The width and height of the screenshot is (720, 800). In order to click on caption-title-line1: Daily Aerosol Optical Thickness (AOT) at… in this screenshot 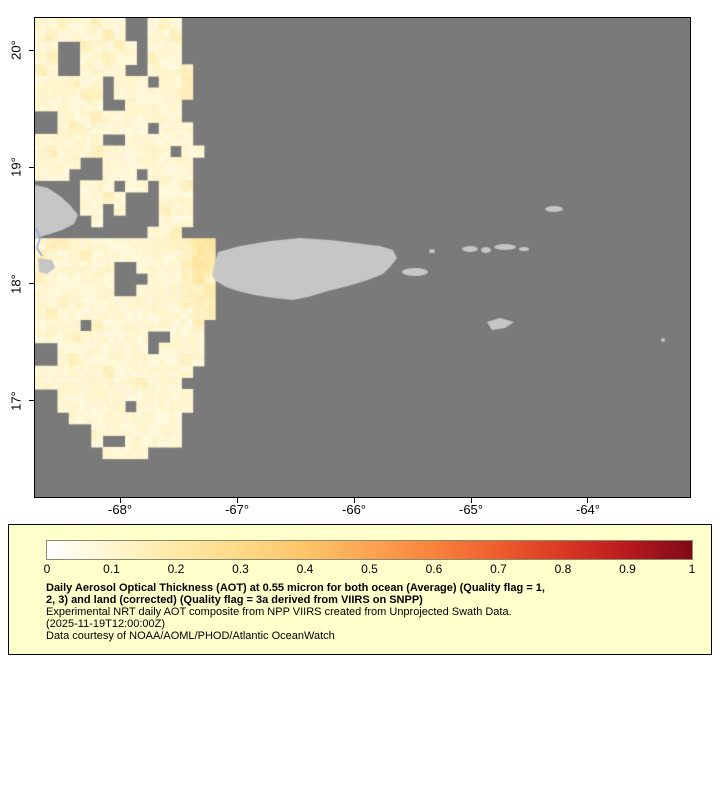, I will do `click(295, 588)`.